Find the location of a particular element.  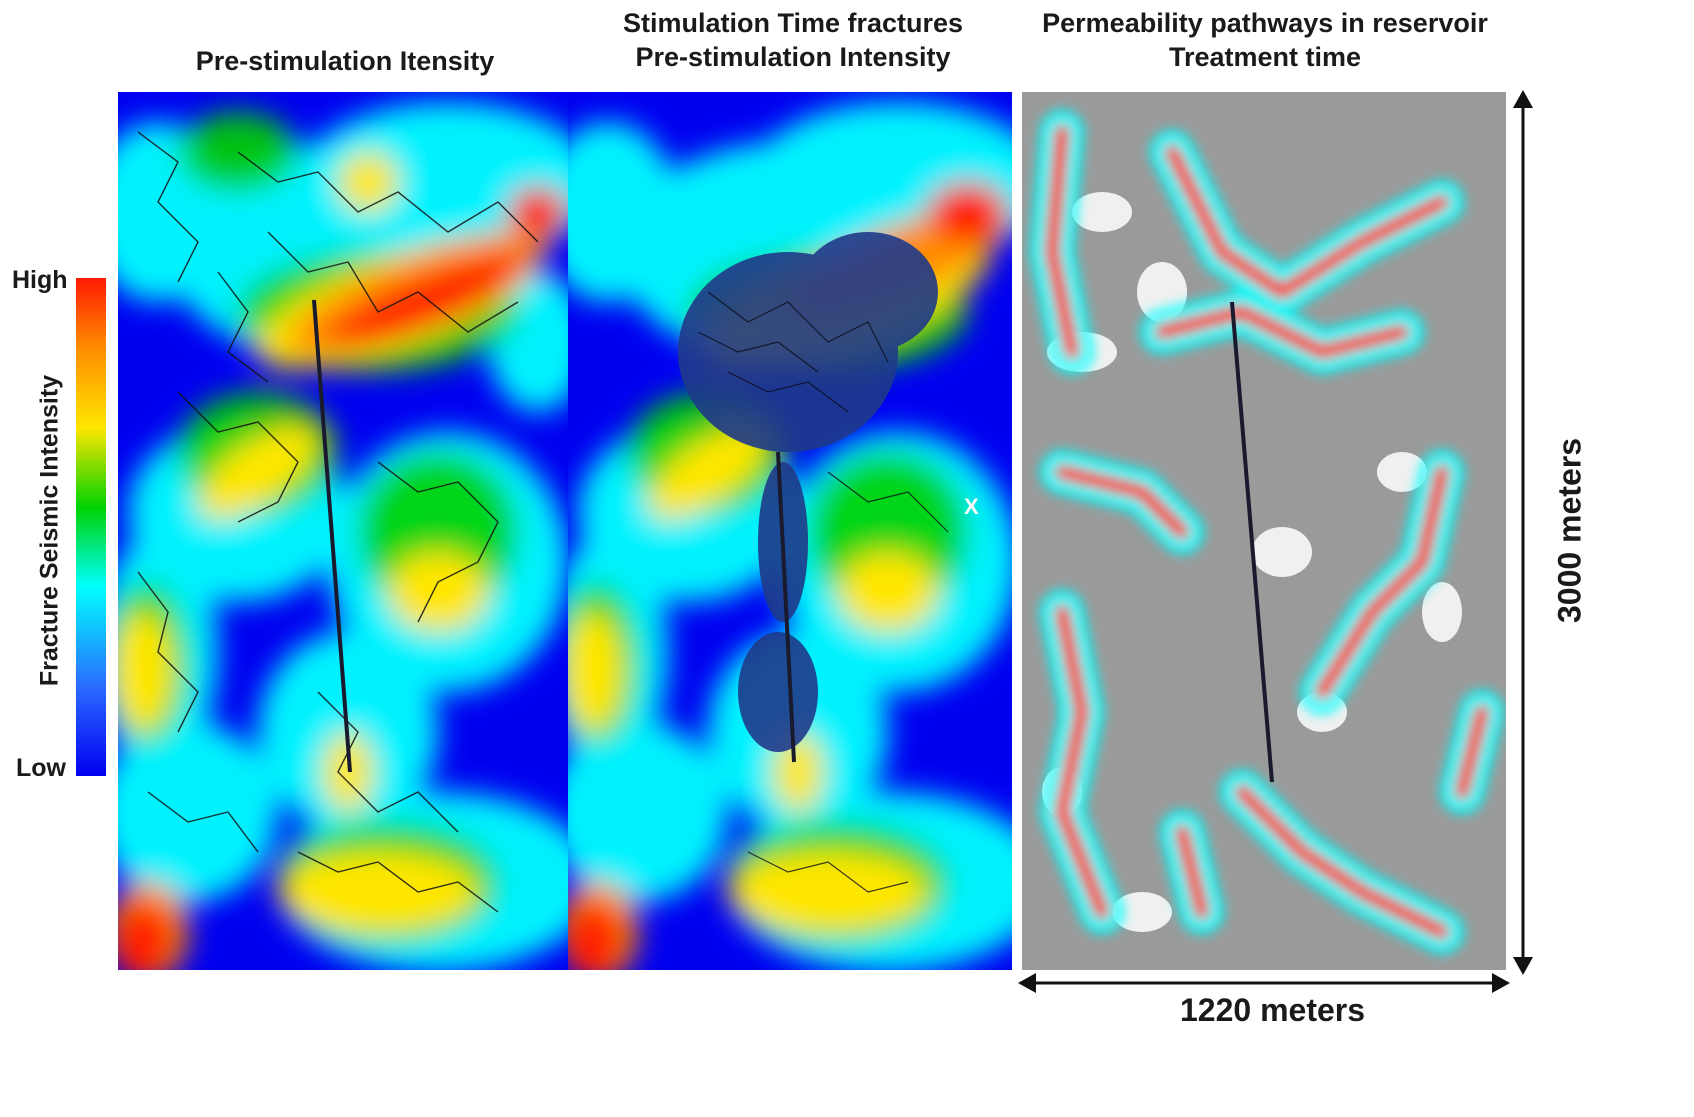

panel-3-title-line-1: Permeability pathways in reservoir is located at coordinates (1265, 23).